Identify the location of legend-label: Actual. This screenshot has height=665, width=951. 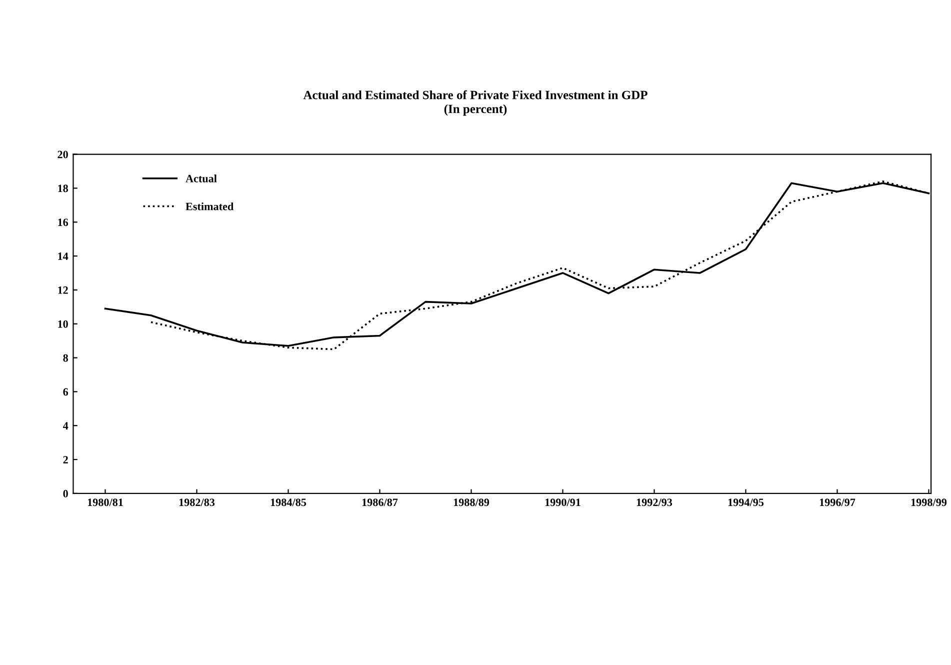
(201, 178).